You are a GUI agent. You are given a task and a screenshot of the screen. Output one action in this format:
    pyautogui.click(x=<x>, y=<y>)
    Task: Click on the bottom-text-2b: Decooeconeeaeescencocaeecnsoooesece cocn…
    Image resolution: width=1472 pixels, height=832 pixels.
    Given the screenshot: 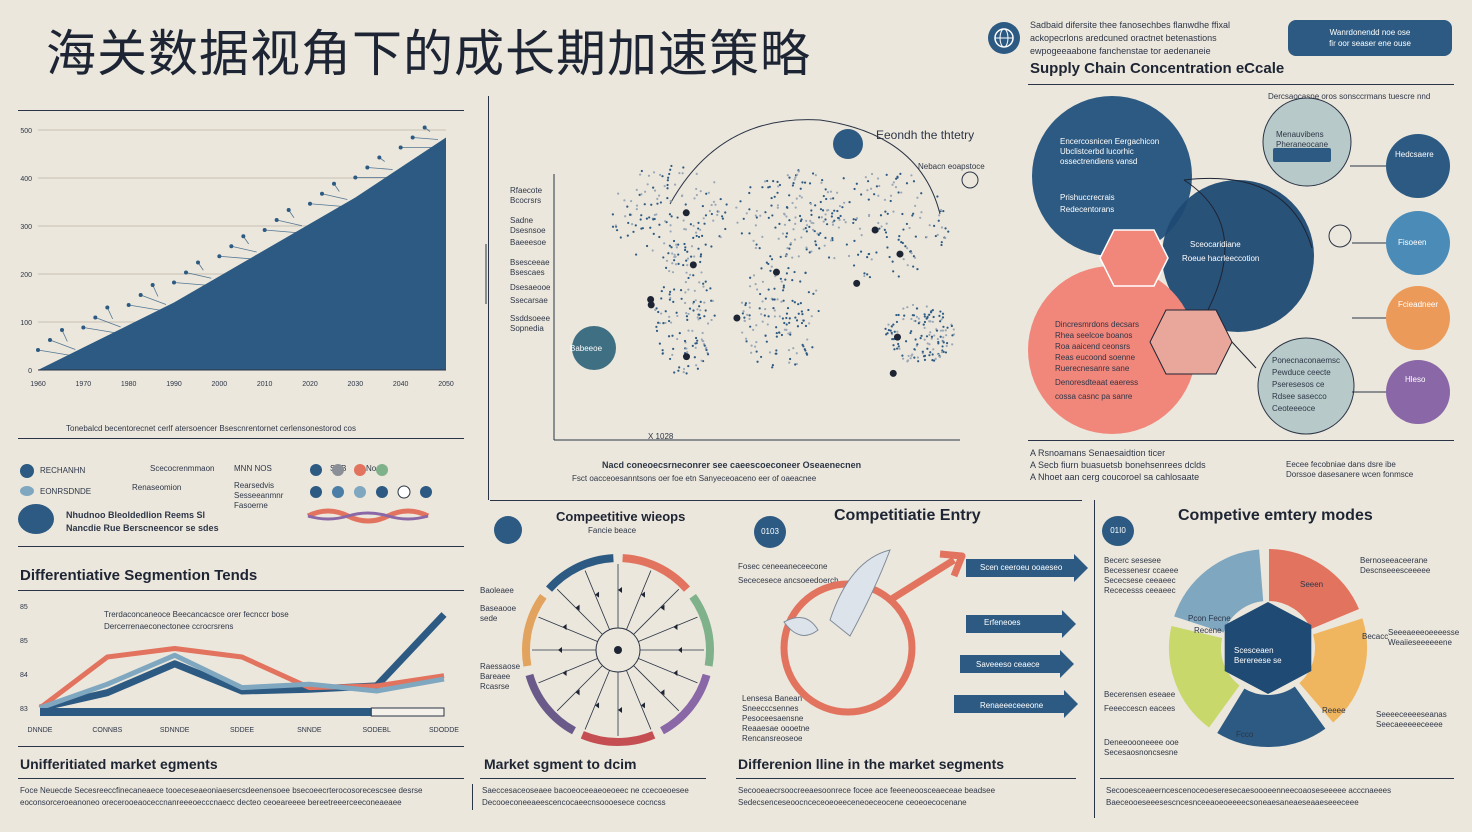 What is the action you would take?
    pyautogui.click(x=574, y=802)
    